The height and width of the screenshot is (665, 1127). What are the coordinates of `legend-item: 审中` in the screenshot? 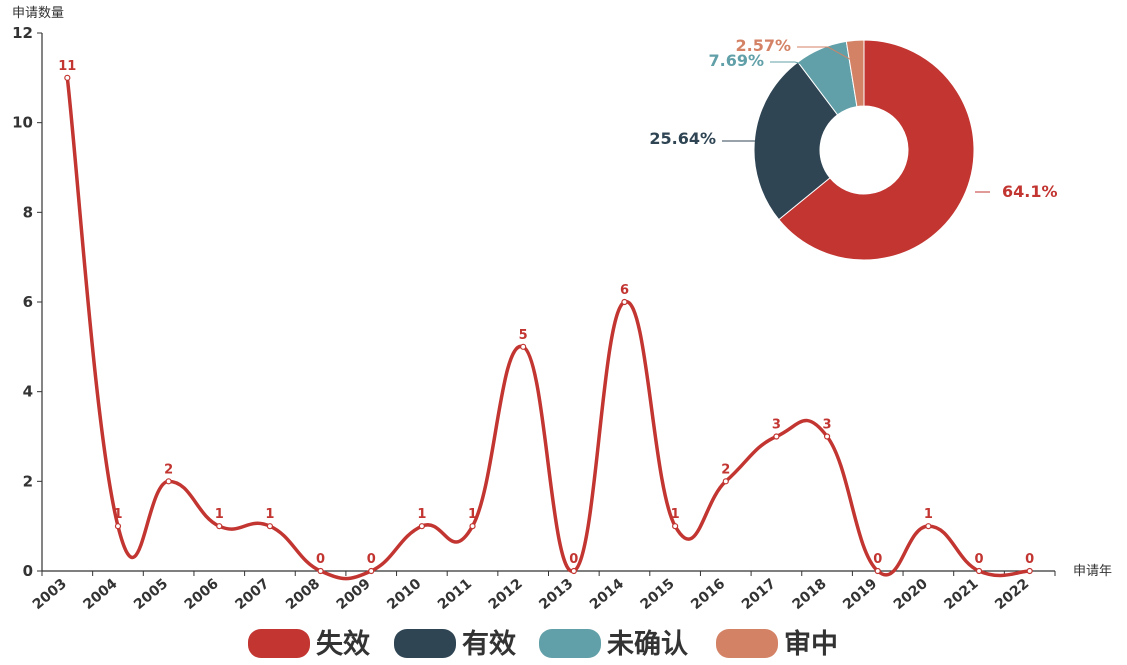 It's located at (777, 644).